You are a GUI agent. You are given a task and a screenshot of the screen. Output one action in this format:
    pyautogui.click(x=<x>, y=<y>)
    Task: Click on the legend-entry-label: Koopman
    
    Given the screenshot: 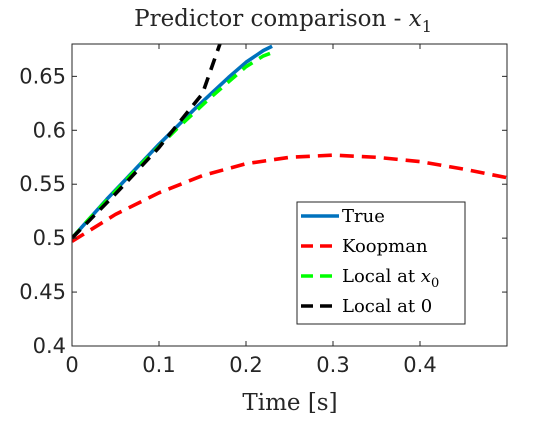 What is the action you would take?
    pyautogui.click(x=385, y=246)
    